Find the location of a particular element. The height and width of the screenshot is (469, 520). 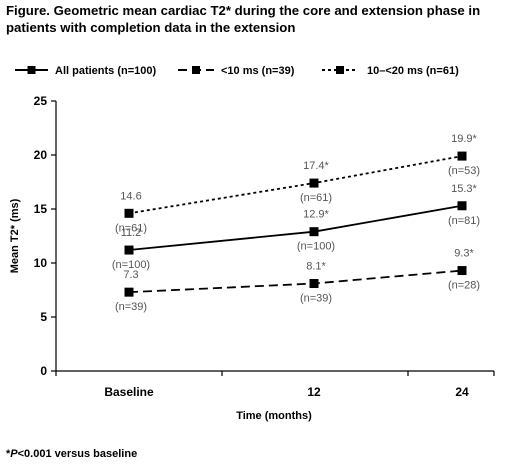

series-1-n-label-1: (n=39) is located at coordinates (316, 299).